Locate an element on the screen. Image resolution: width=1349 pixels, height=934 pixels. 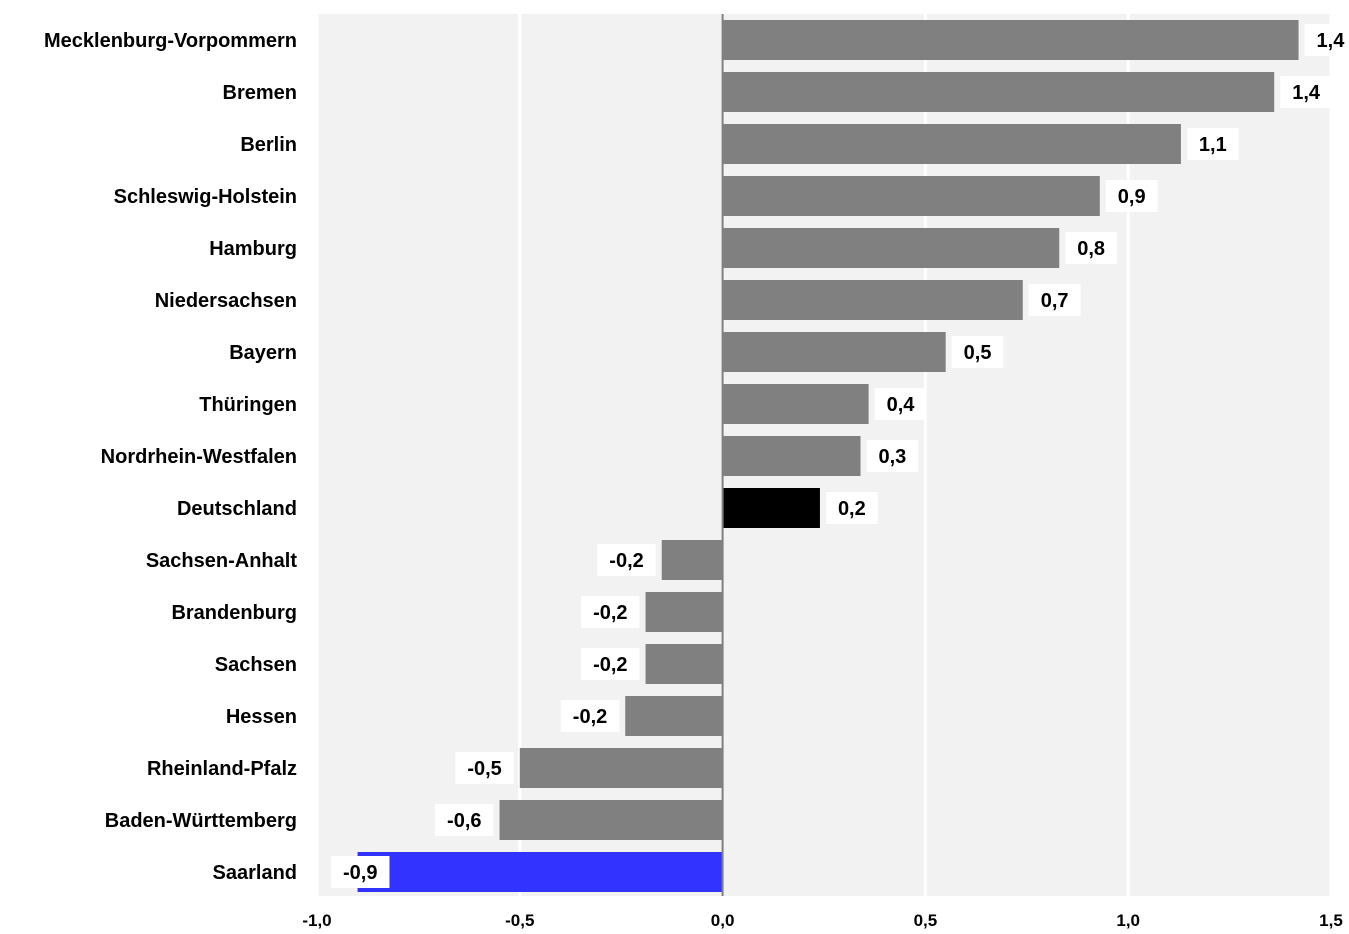
data-label: 0,5 is located at coordinates (978, 353).